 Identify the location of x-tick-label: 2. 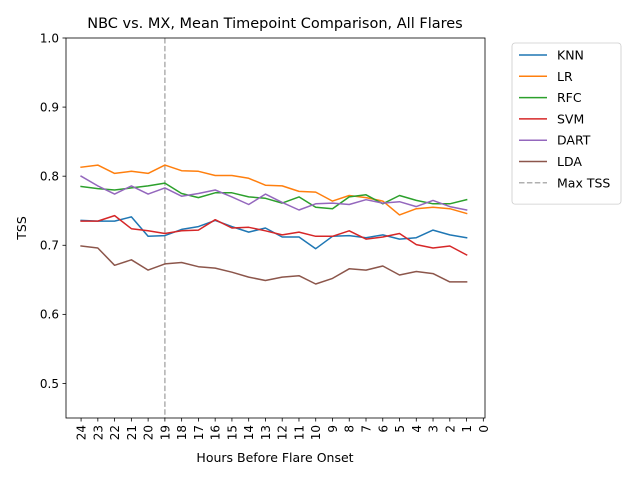
(450, 429).